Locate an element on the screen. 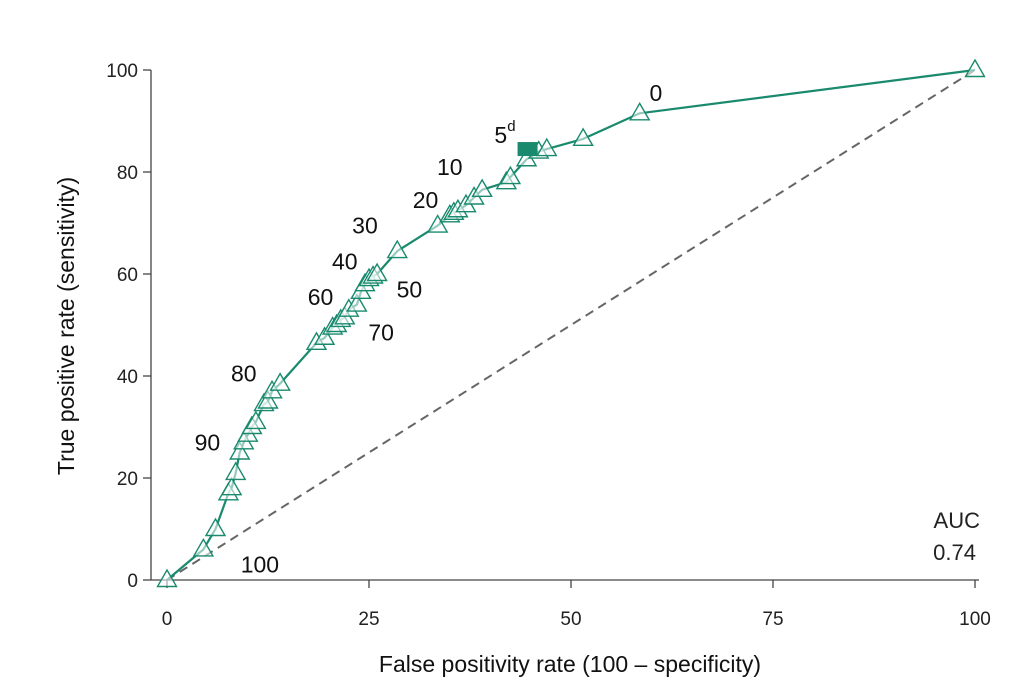  x-tick-label: 75 is located at coordinates (772, 619).